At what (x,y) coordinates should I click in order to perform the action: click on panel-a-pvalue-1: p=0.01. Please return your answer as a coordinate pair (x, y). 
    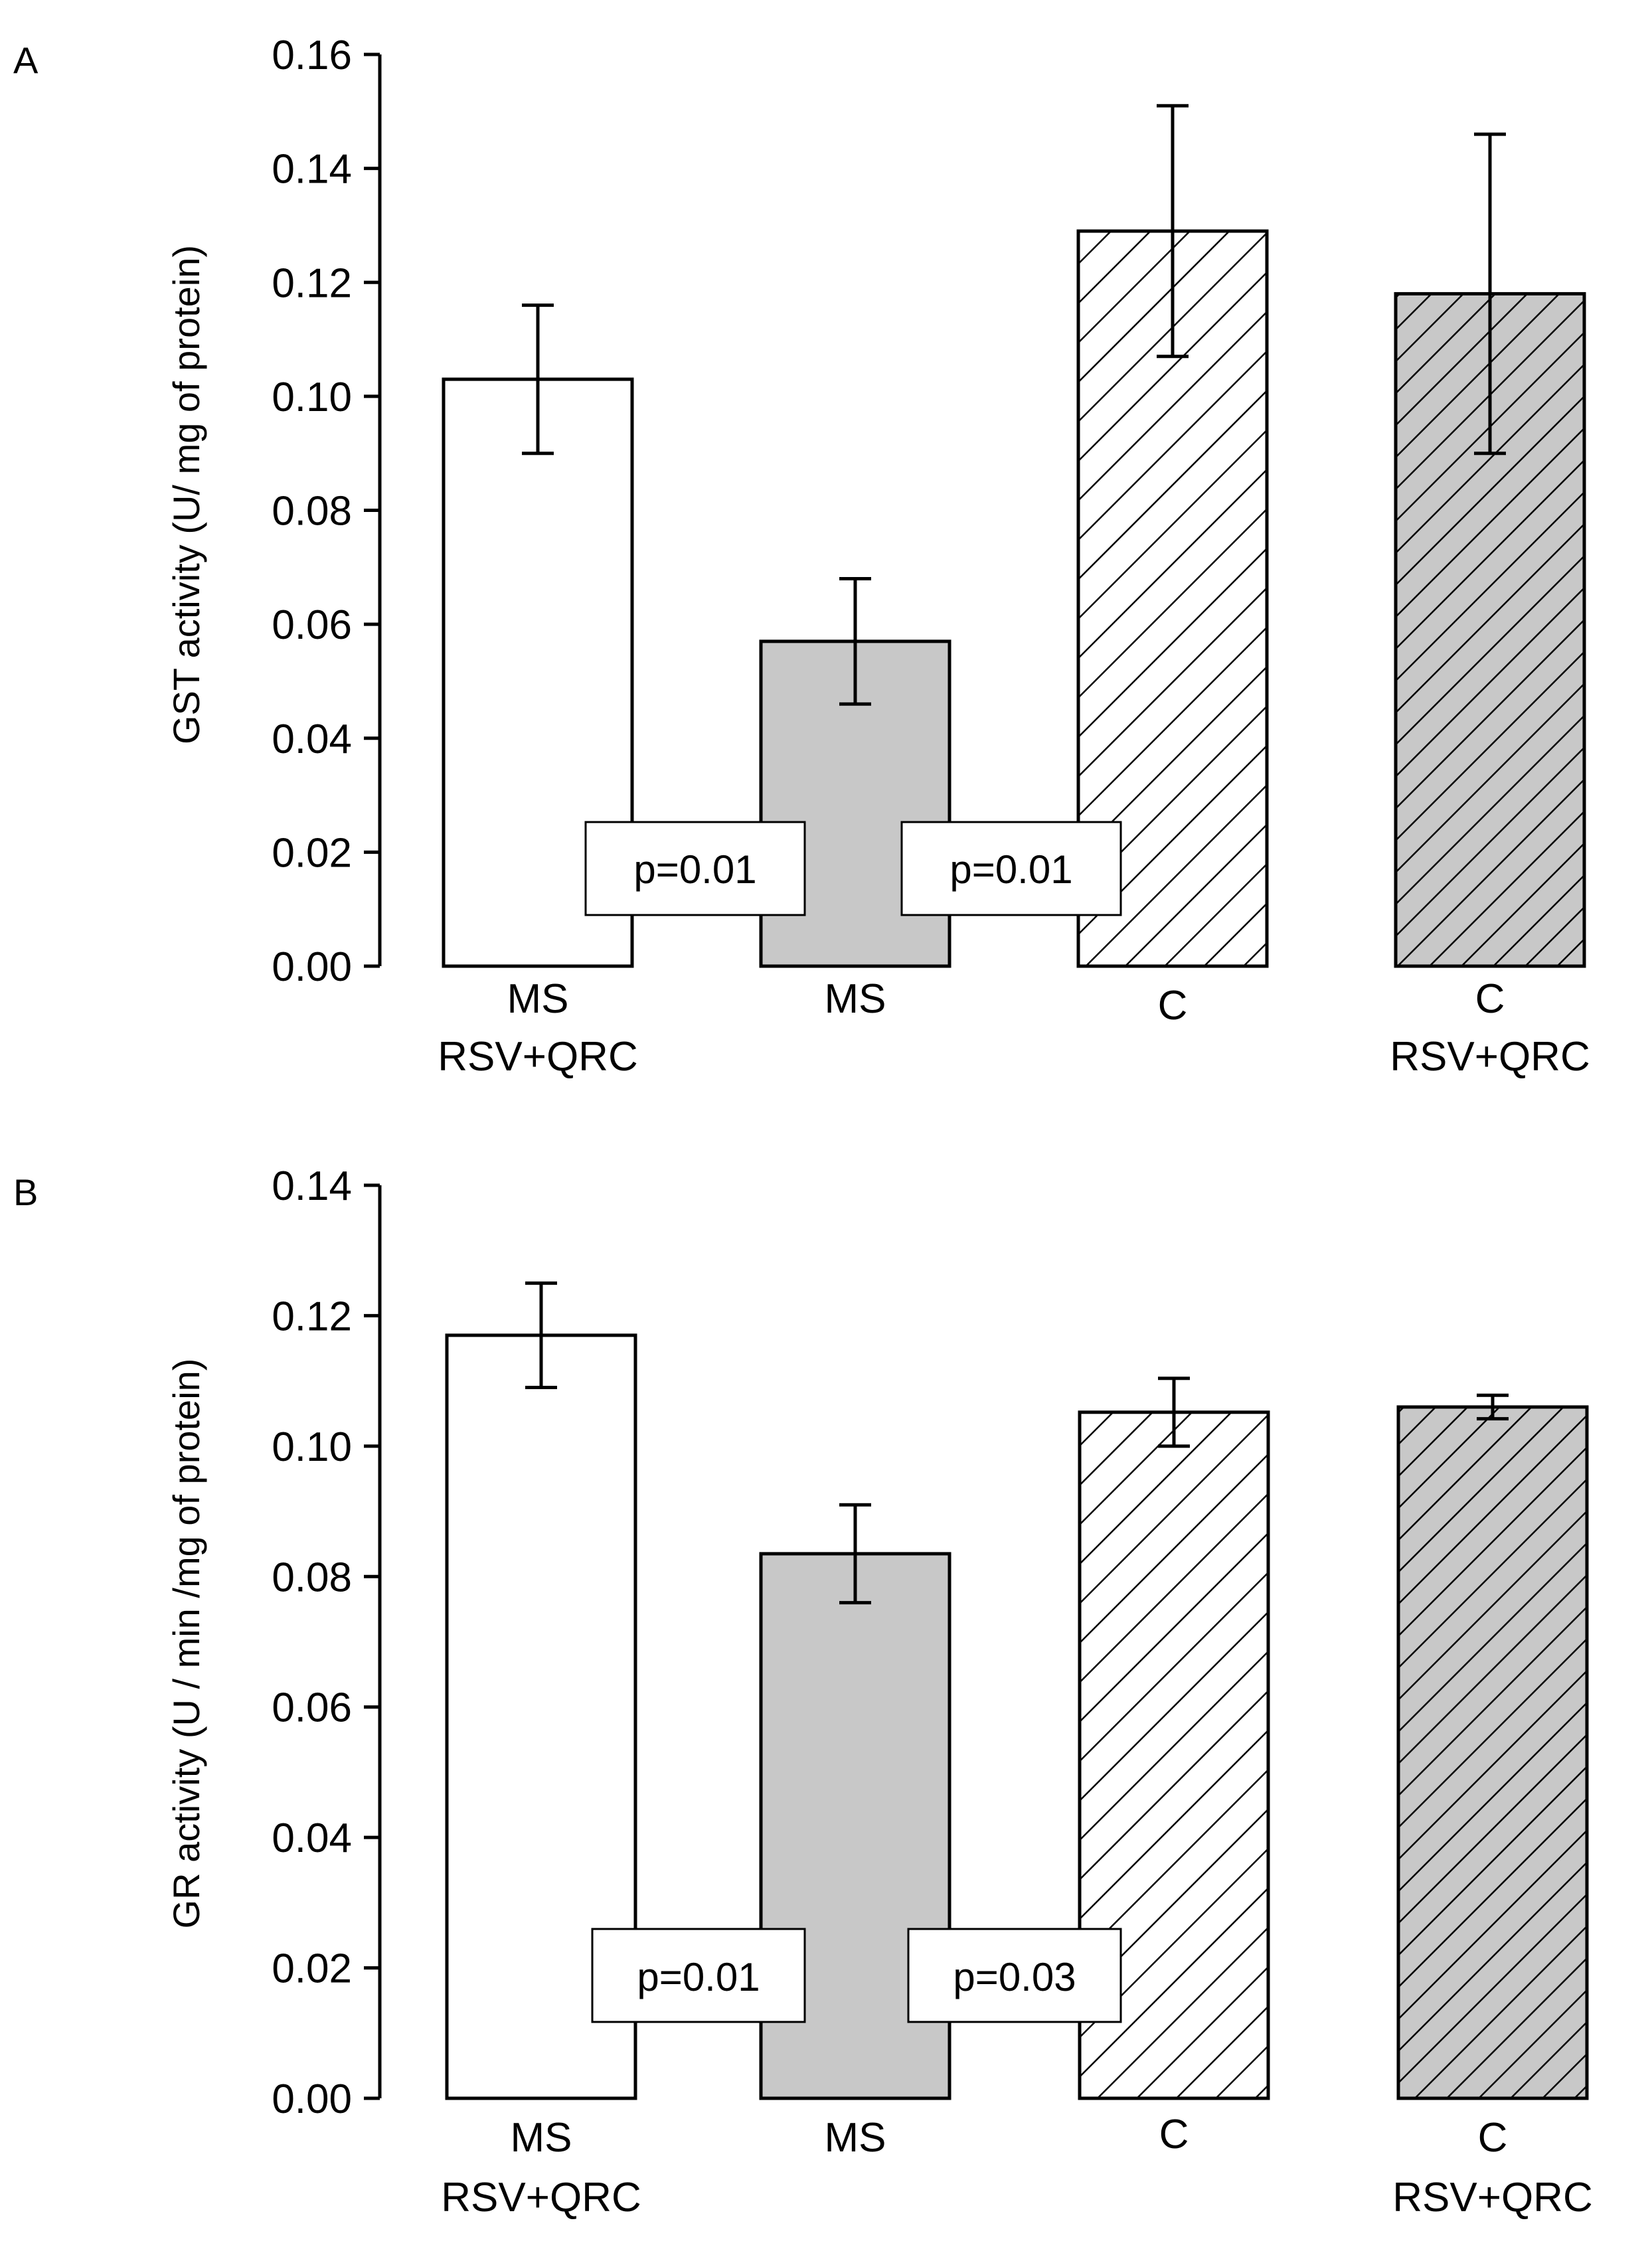
    Looking at the image, I should click on (694, 869).